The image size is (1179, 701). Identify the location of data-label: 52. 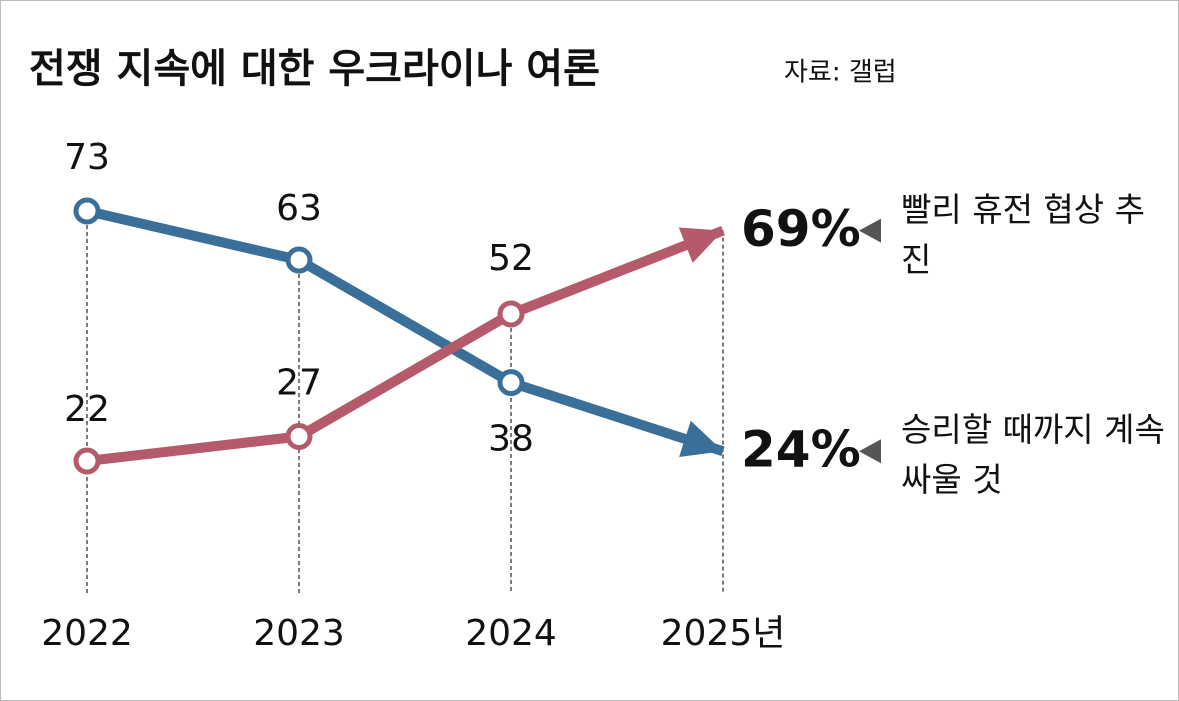
(511, 258).